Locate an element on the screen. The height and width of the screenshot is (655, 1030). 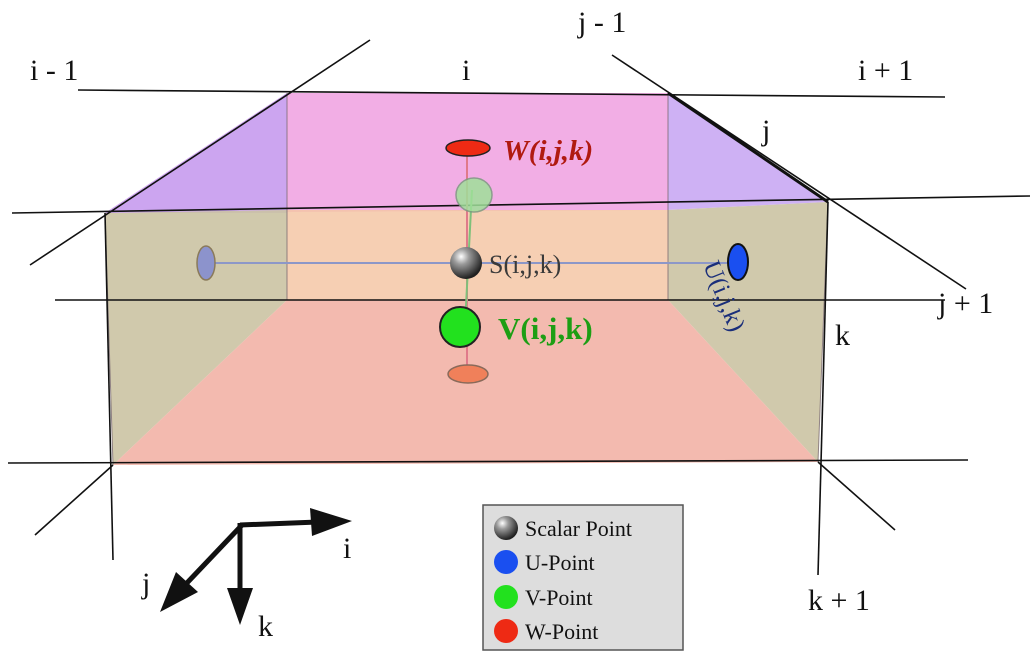
label-i-minus-1: i - 1 is located at coordinates (54, 70).